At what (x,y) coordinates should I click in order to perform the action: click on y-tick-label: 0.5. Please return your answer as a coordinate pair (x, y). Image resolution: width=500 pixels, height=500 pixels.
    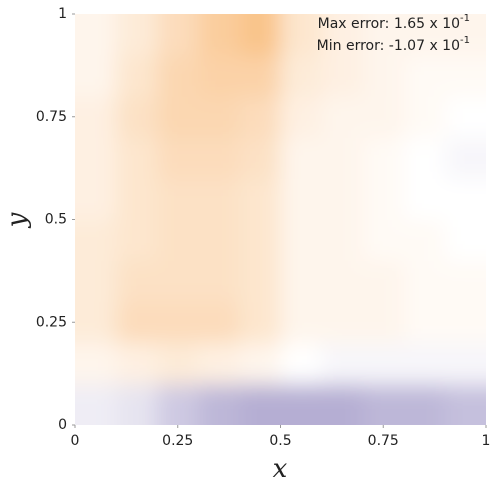
    Looking at the image, I should click on (56, 220).